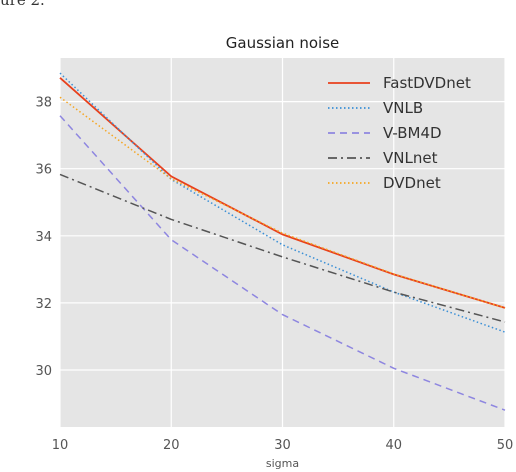 This screenshot has height=472, width=516. I want to click on y-tick-label: 32, so click(43, 304).